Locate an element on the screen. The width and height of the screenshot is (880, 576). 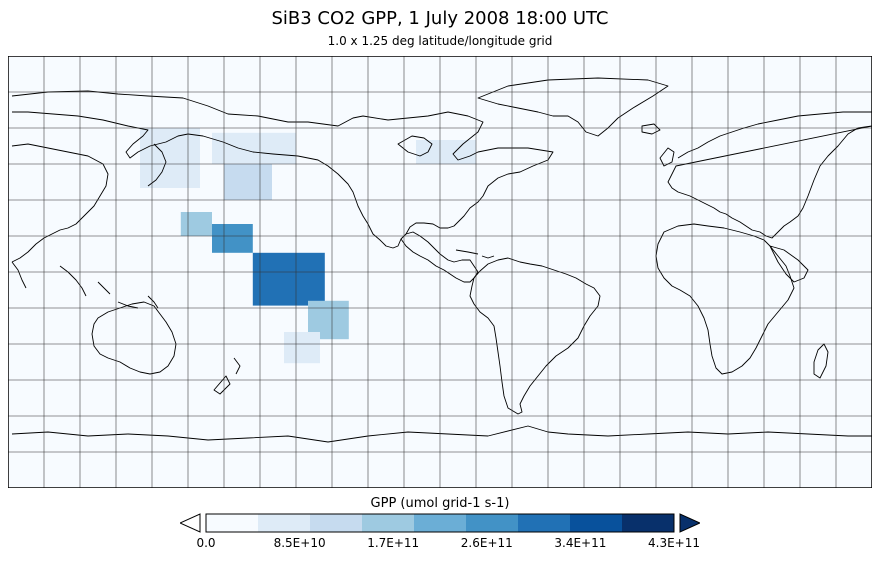
colorbar-max-extend-arrow is located at coordinates (689, 523).